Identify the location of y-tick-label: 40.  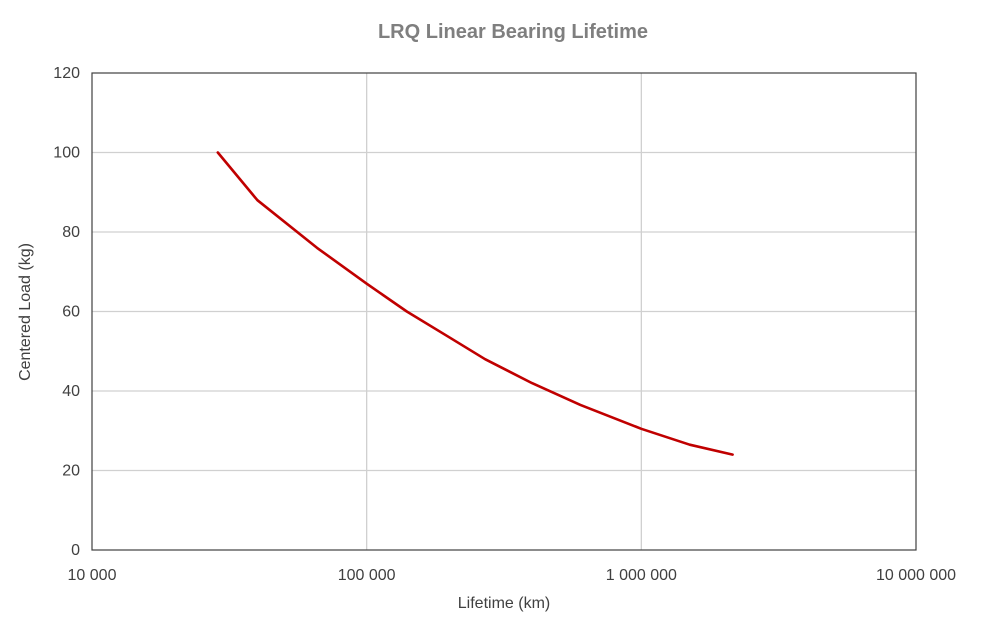
(71, 391).